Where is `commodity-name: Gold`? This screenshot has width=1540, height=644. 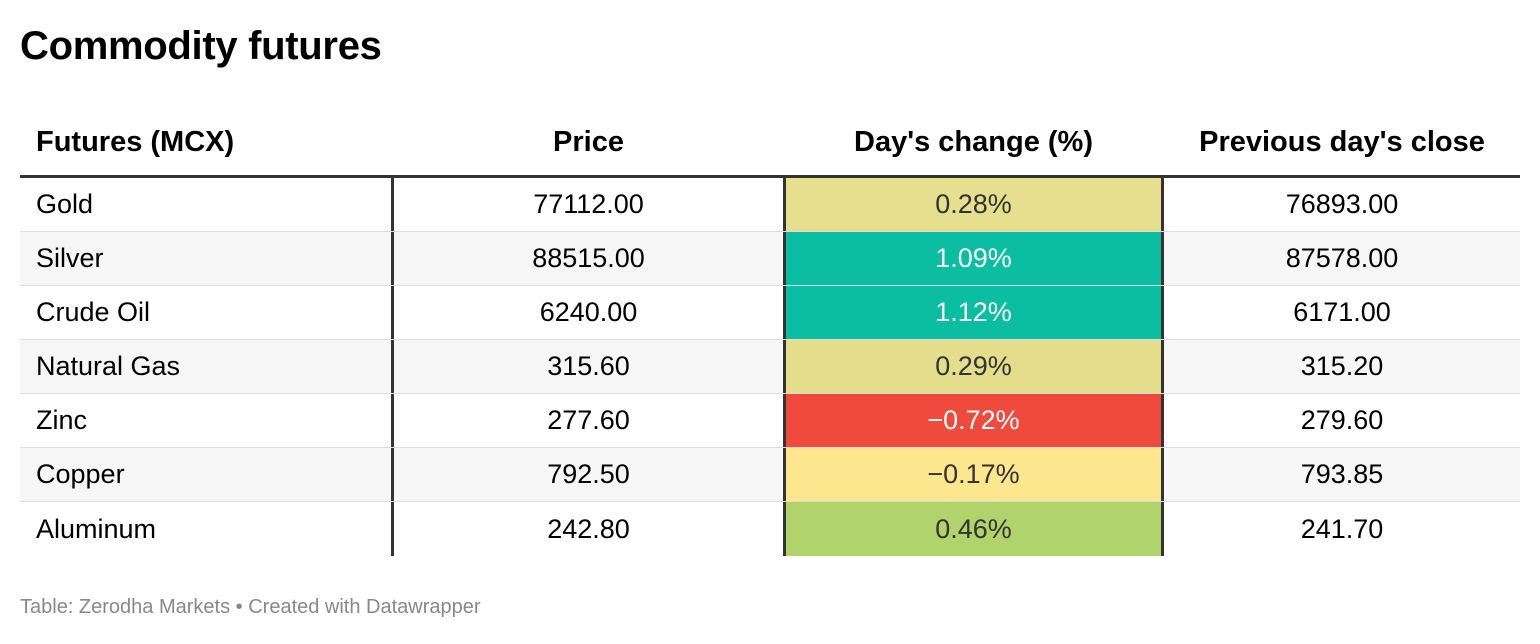 commodity-name: Gold is located at coordinates (65, 204).